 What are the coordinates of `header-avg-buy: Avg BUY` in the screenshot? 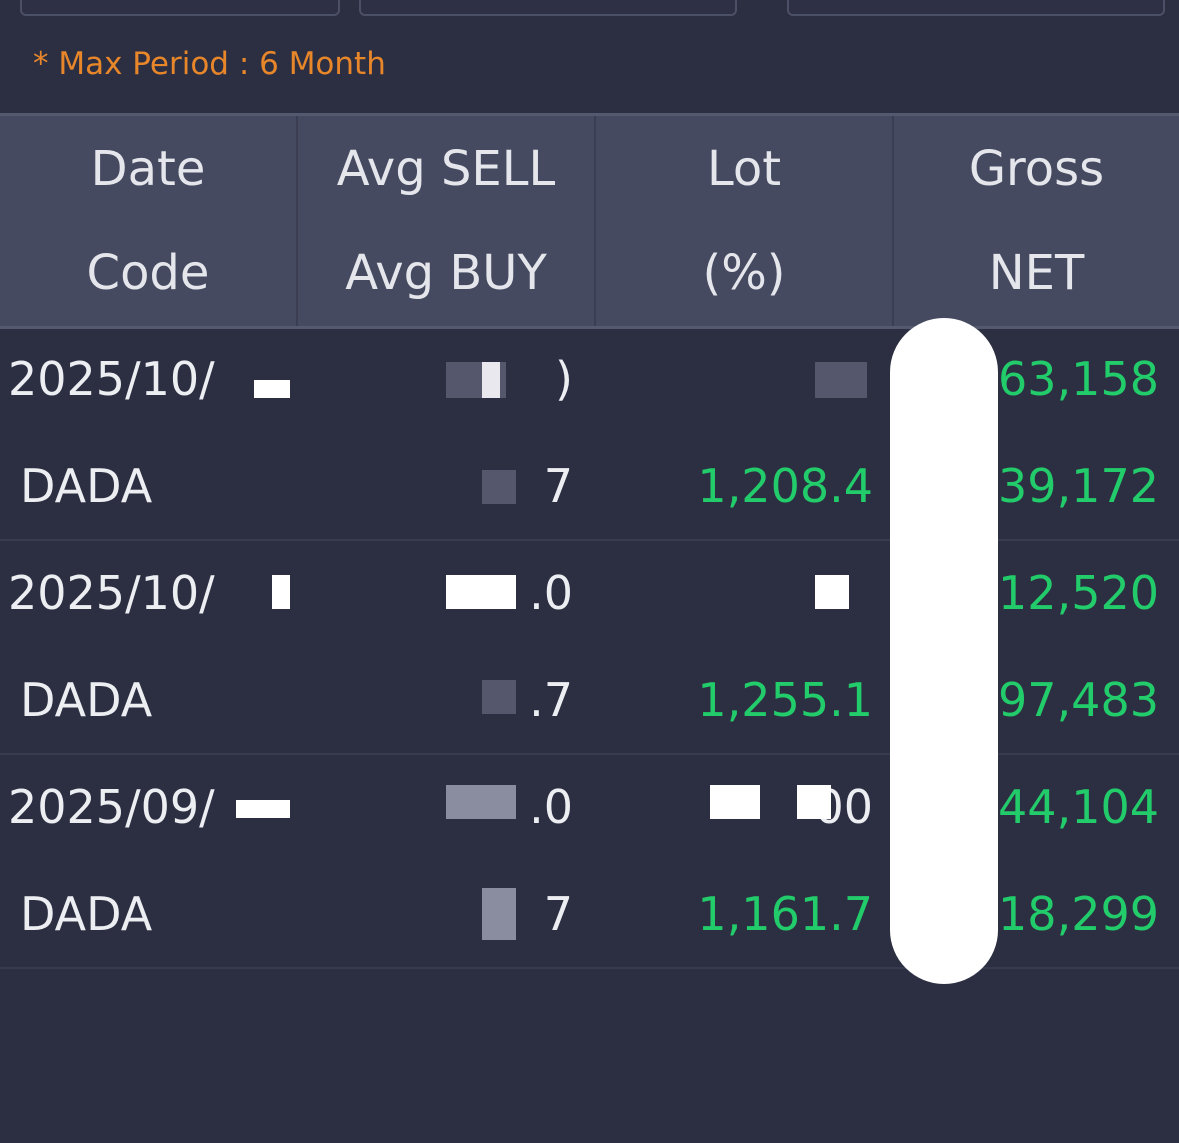 It's located at (447, 273).